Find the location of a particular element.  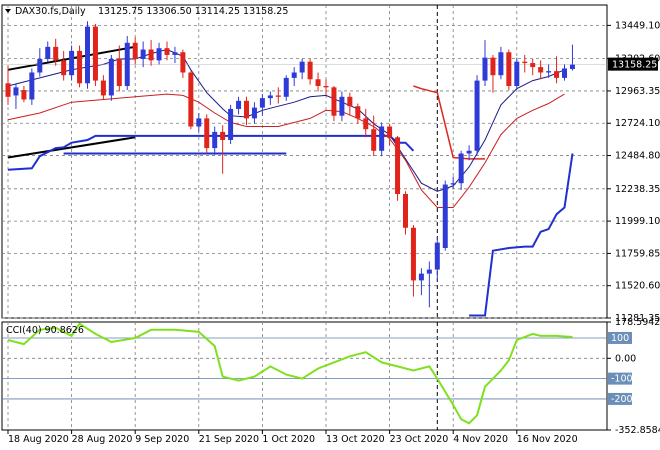

date-tick-label: 9 Sep 2020 is located at coordinates (162, 439).